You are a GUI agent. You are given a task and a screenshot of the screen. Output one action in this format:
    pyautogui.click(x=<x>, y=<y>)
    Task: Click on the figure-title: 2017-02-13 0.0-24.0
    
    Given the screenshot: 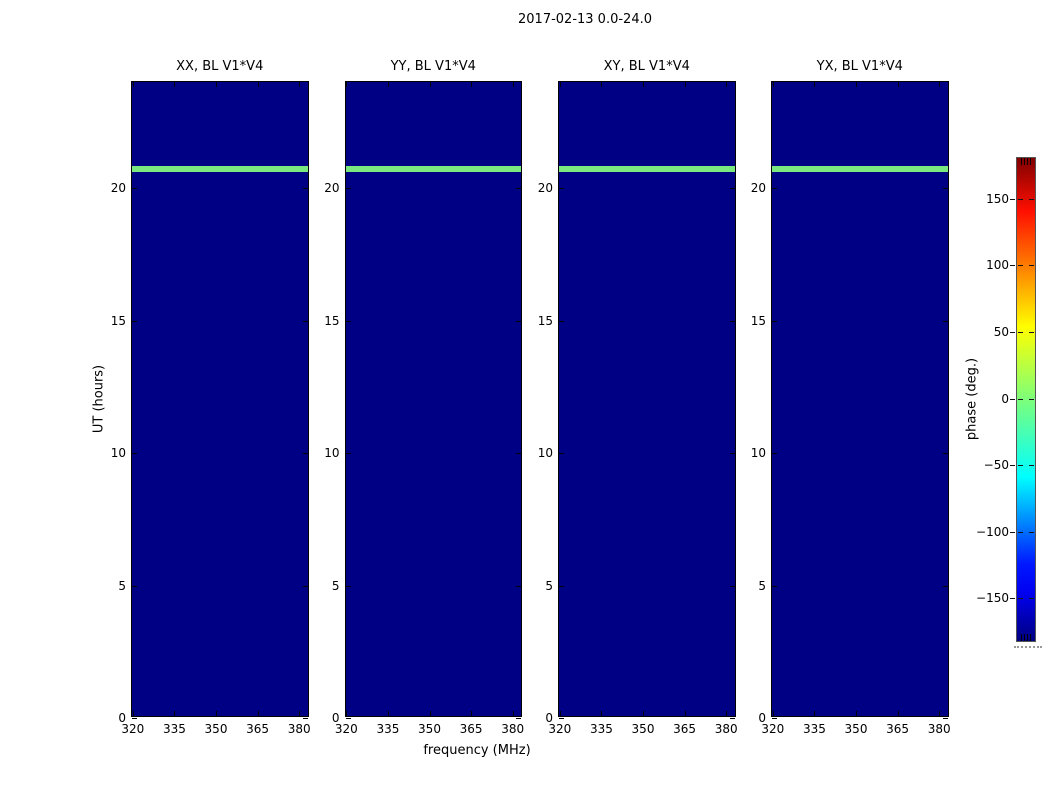 What is the action you would take?
    pyautogui.click(x=585, y=19)
    